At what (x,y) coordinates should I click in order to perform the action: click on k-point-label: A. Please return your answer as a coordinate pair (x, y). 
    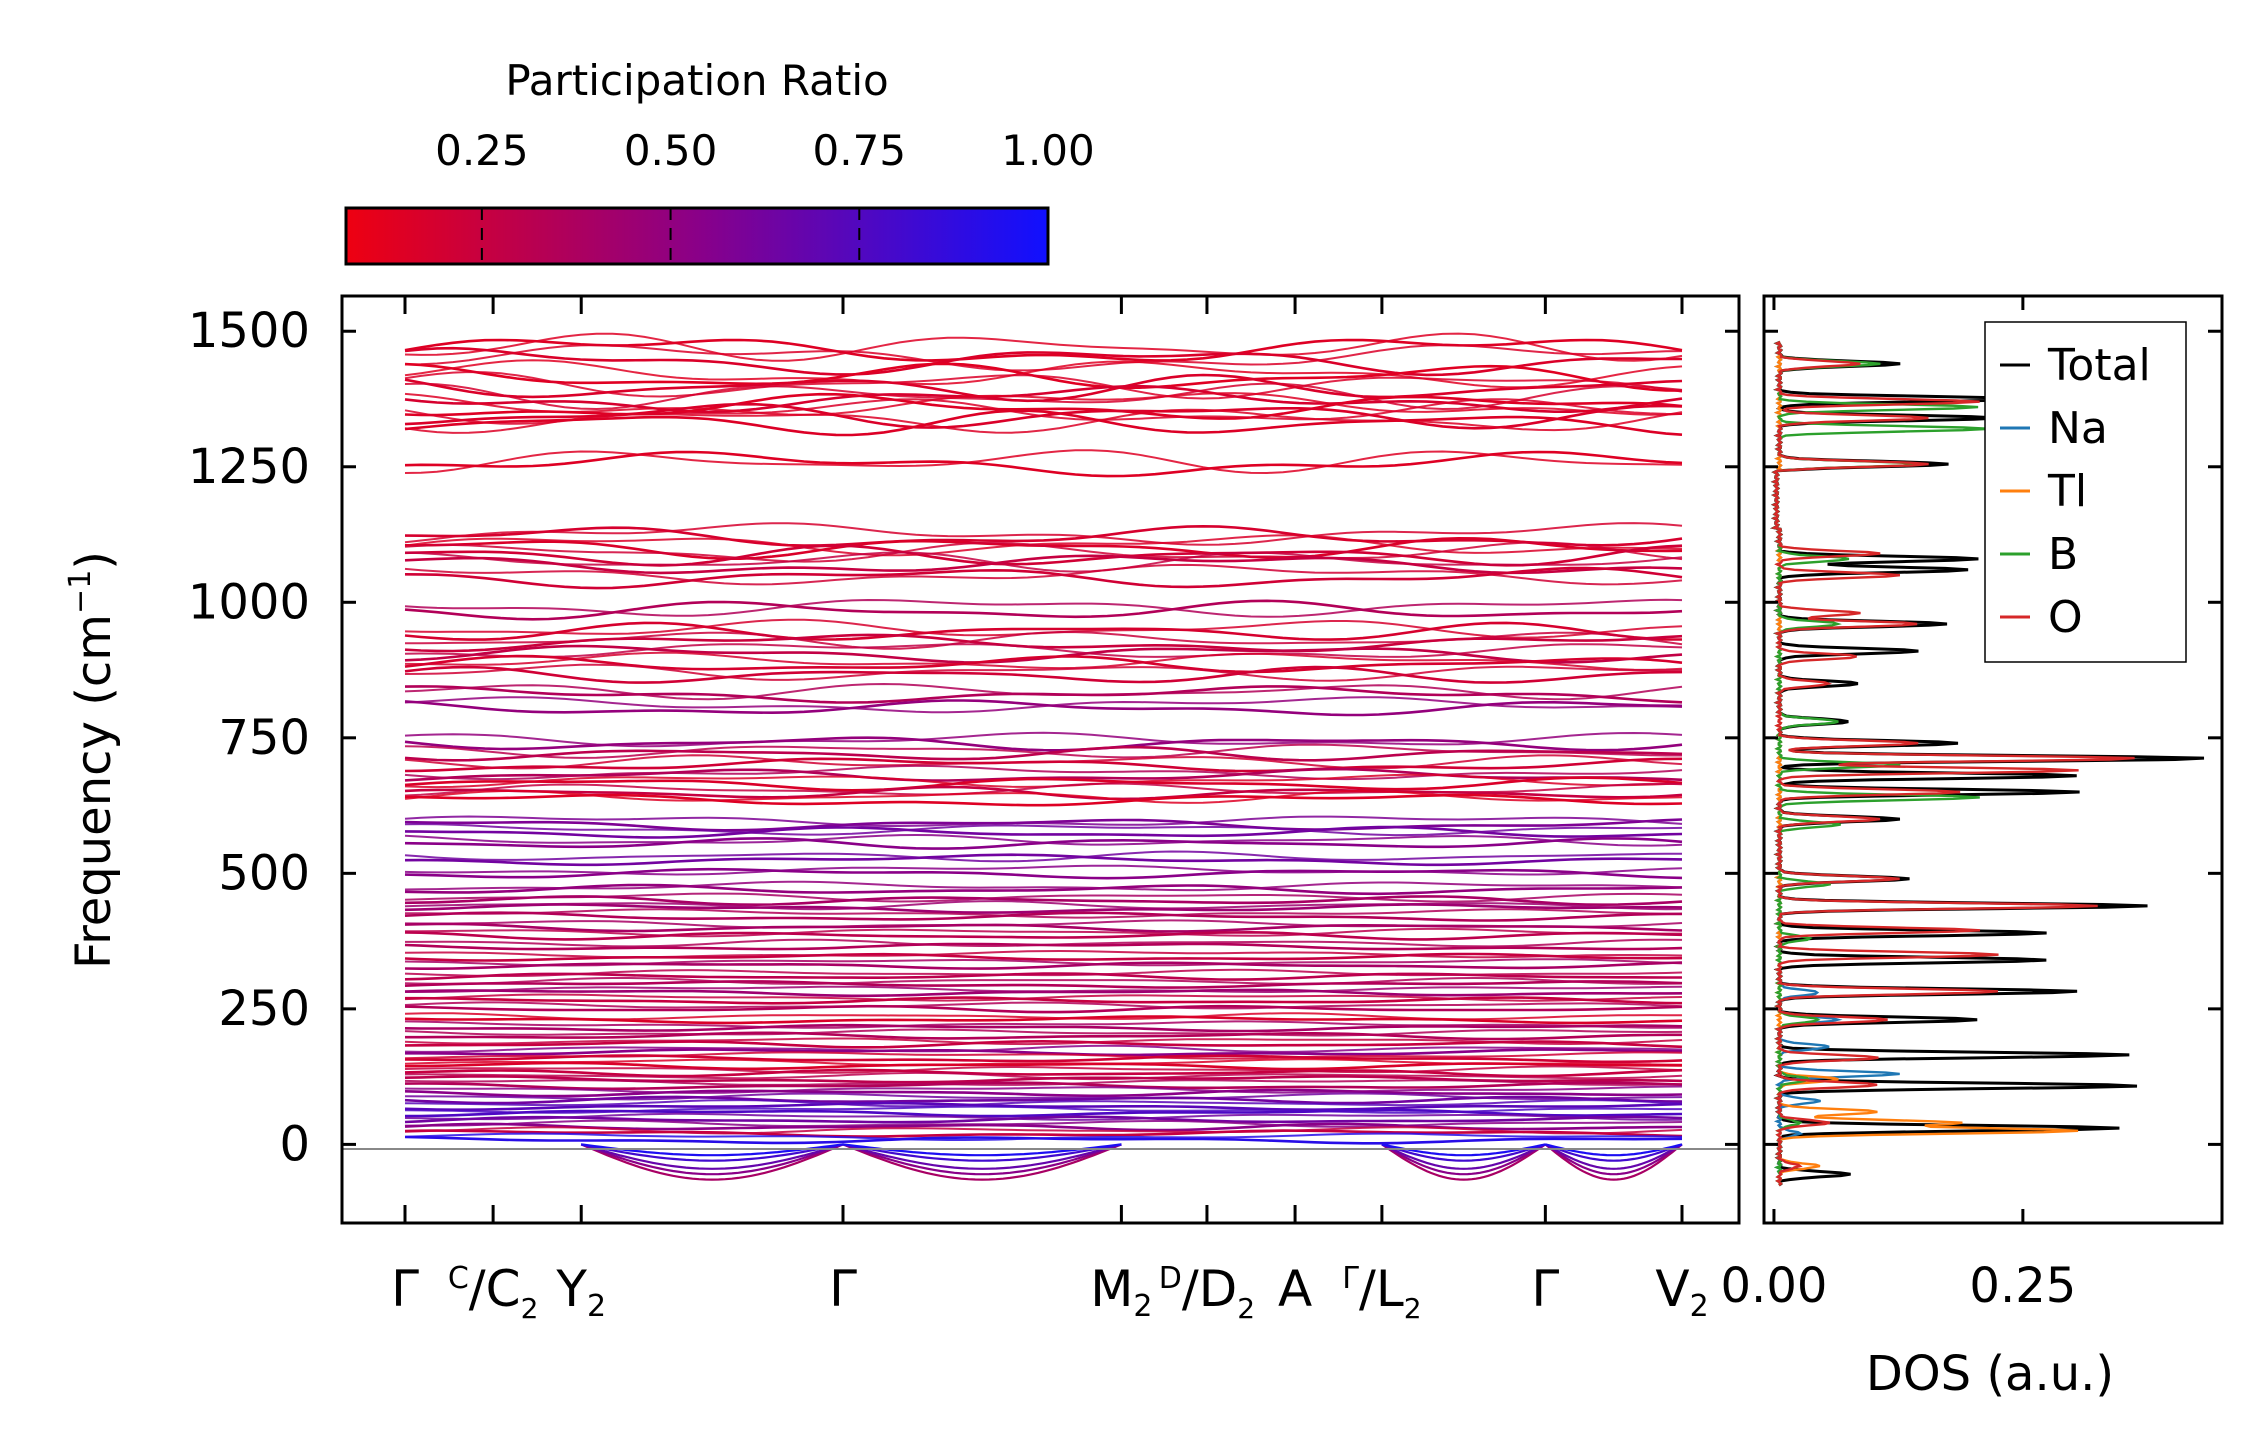
    Looking at the image, I should click on (1295, 1289).